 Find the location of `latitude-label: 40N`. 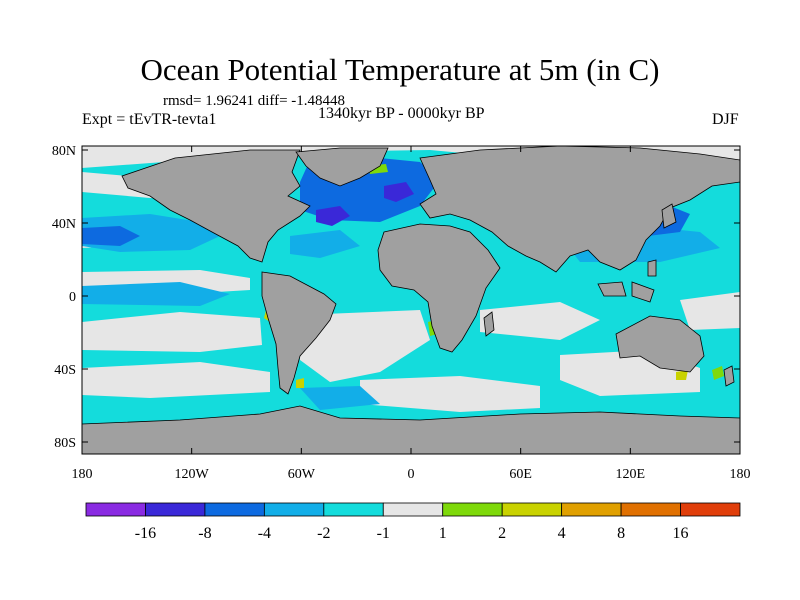

latitude-label: 40N is located at coordinates (64, 224).